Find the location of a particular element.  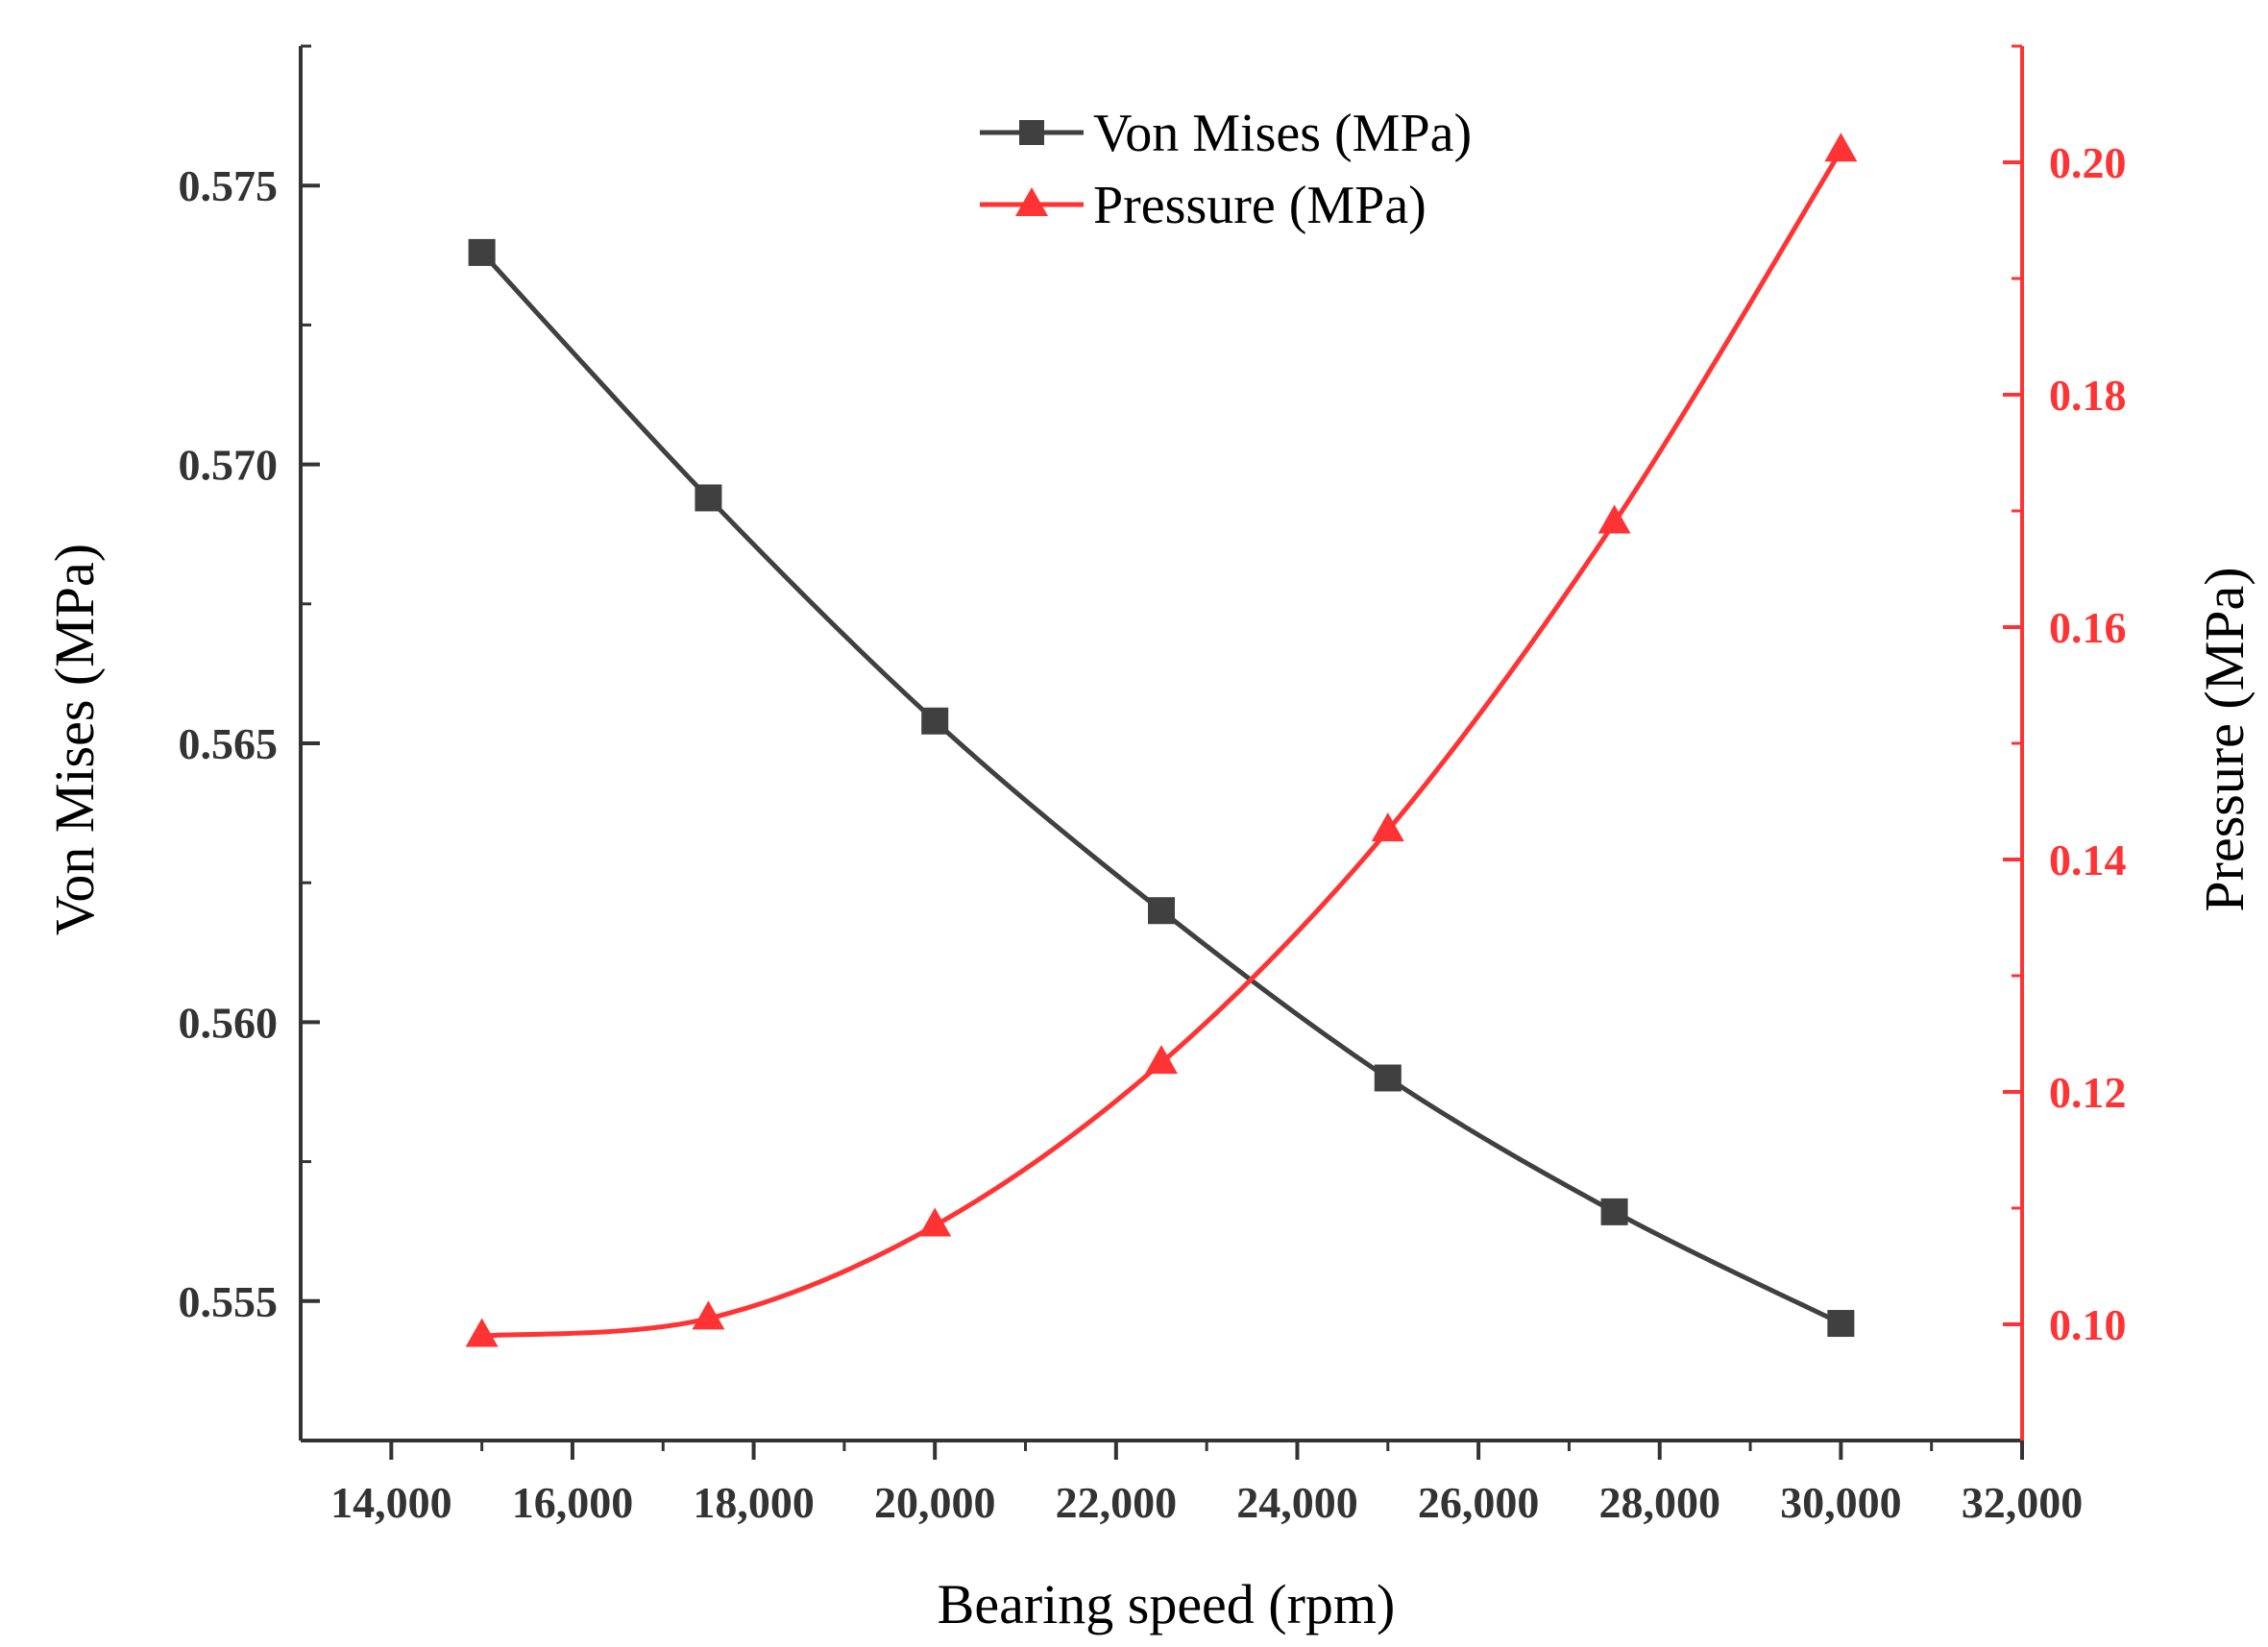

y-right-tick-label: 0.16 is located at coordinates (2088, 627).